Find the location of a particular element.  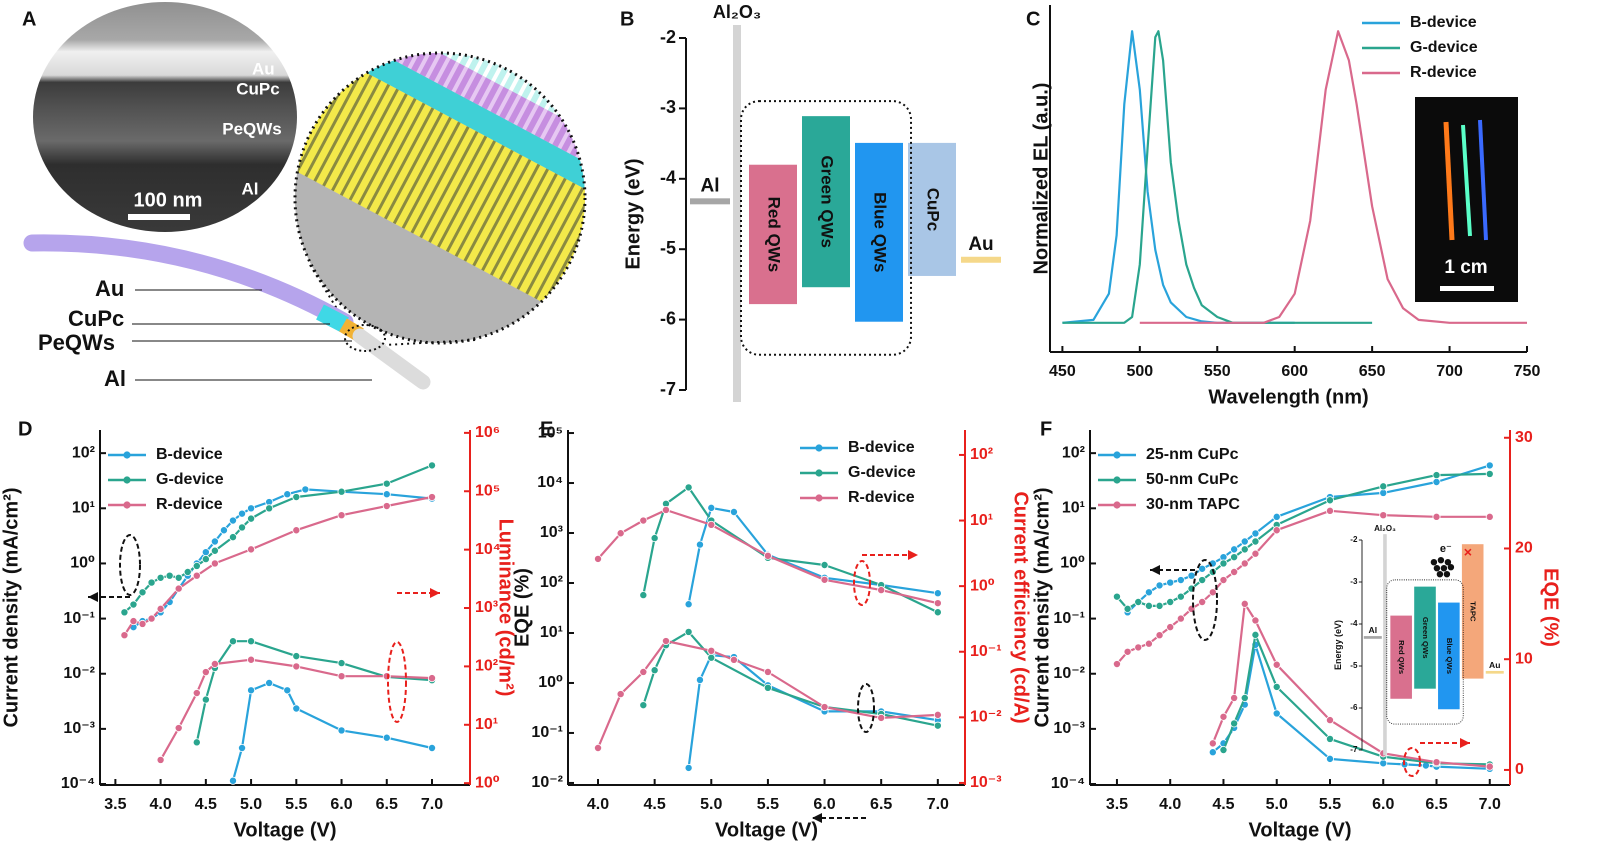

scale-bar-label: 100 nm is located at coordinates (168, 200).